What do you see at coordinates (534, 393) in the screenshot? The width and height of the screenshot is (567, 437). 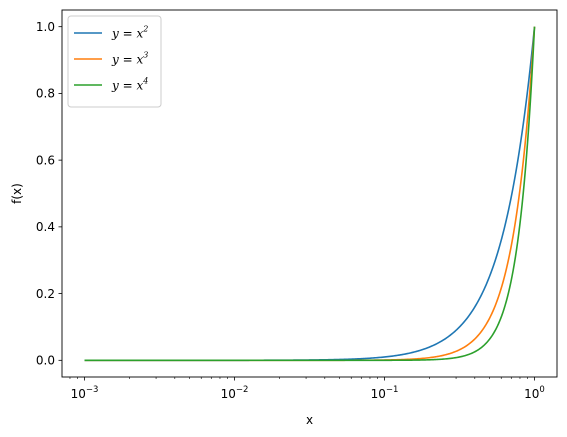 I see `x-tick-label: 10⁰` at bounding box center [534, 393].